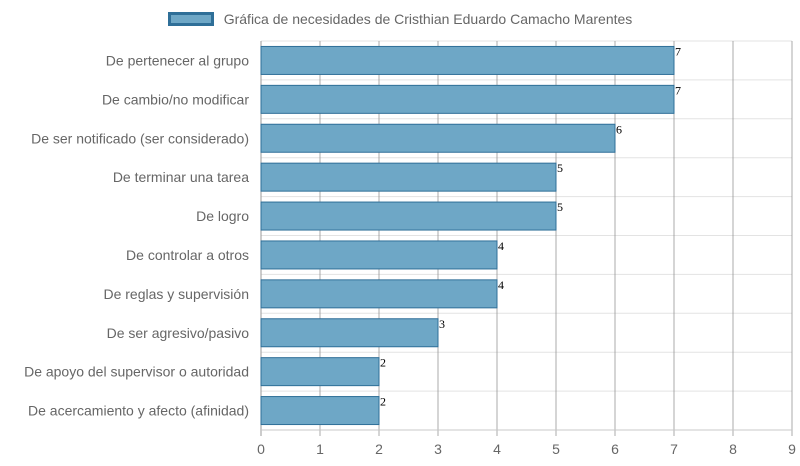  Describe the element at coordinates (187, 255) in the screenshot. I see `category-label: De controlar a otros` at that location.